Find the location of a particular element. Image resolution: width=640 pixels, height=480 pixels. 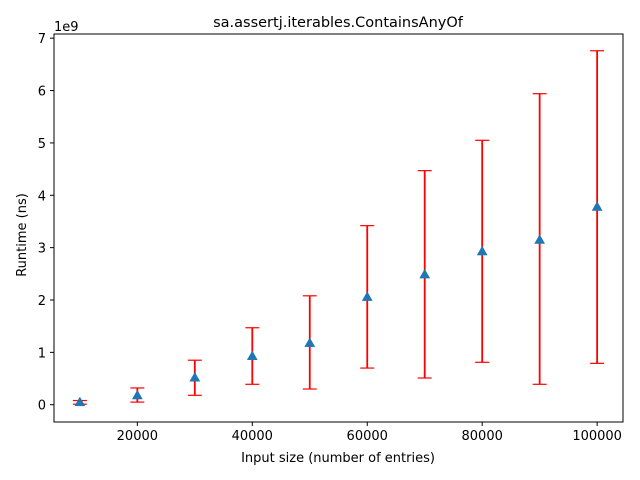

y-tick-label: 4 is located at coordinates (42, 196).